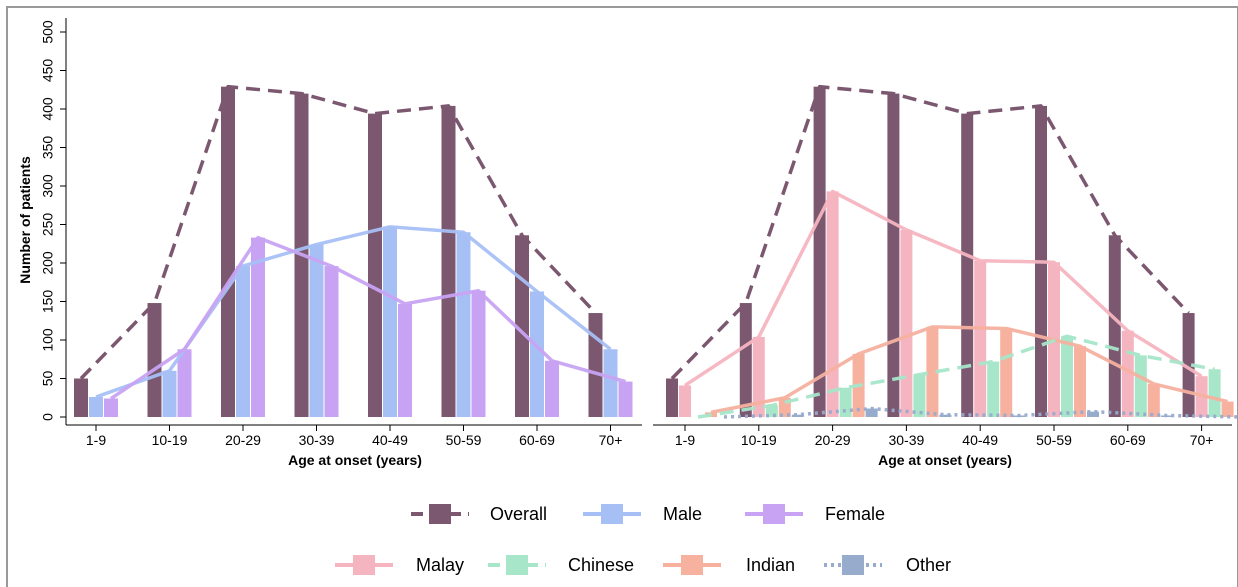 This screenshot has height=587, width=1238. Describe the element at coordinates (956, 376) in the screenshot. I see `line-chinese` at that location.